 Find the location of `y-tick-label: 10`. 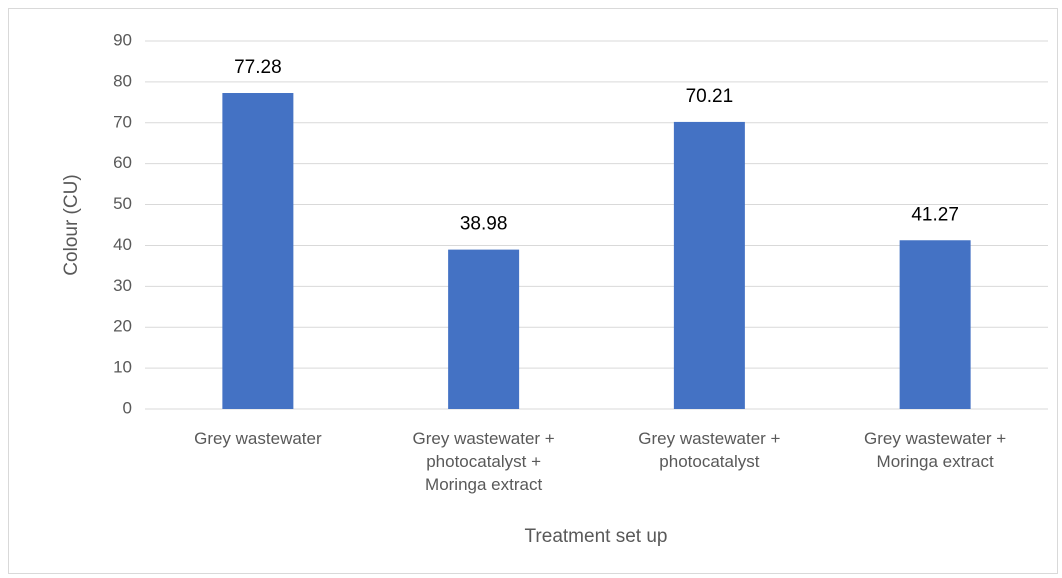

y-tick-label: 10 is located at coordinates (122, 367).